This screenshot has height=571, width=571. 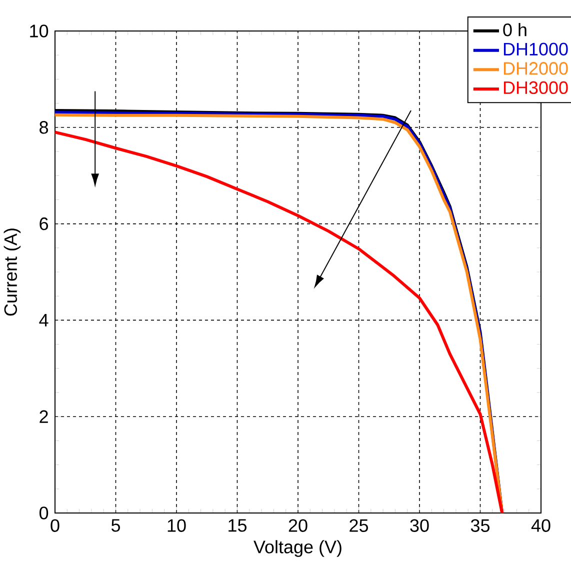 What do you see at coordinates (44, 223) in the screenshot?
I see `y-tick-label: 6` at bounding box center [44, 223].